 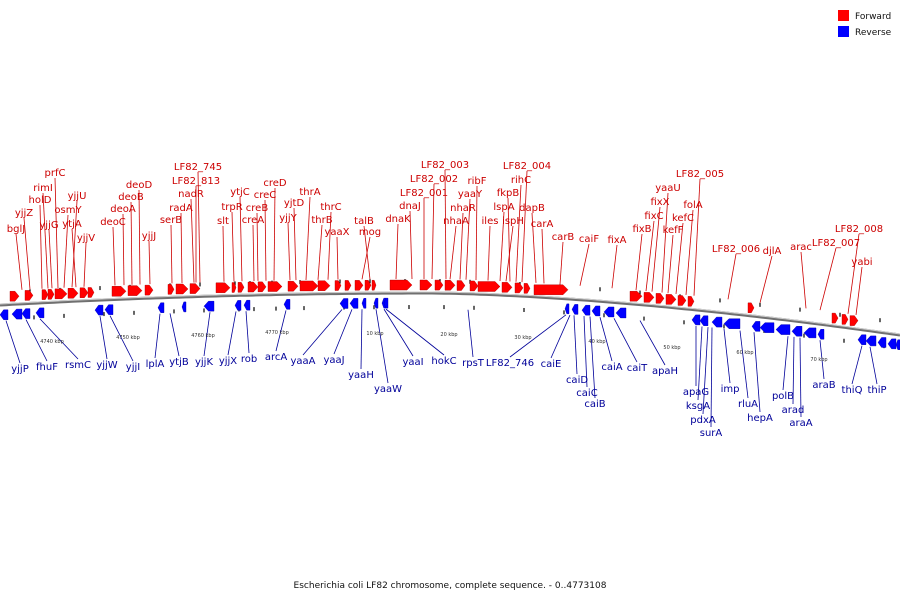 What do you see at coordinates (434, 302) in the screenshot?
I see `forward-genes` at bounding box center [434, 302].